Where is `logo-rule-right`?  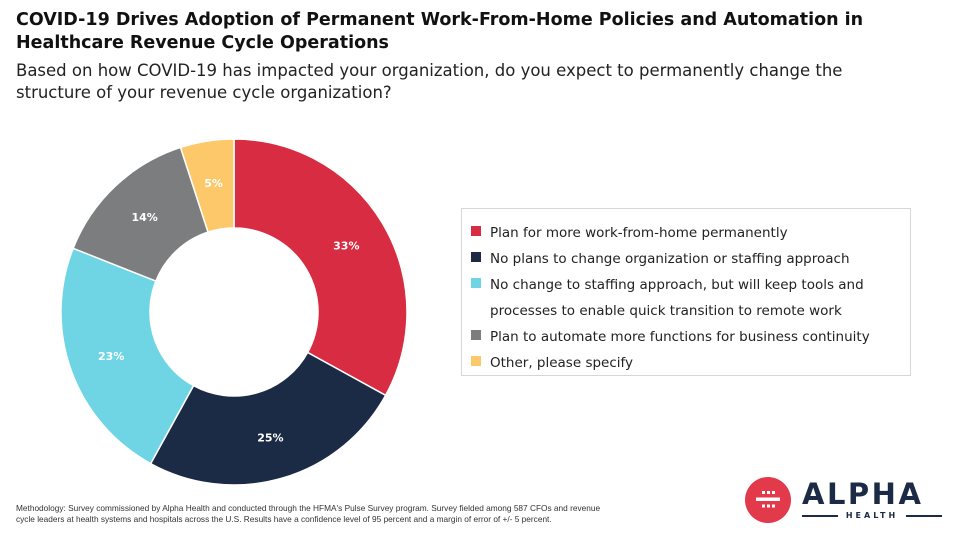
logo-rule-right is located at coordinates (924, 516).